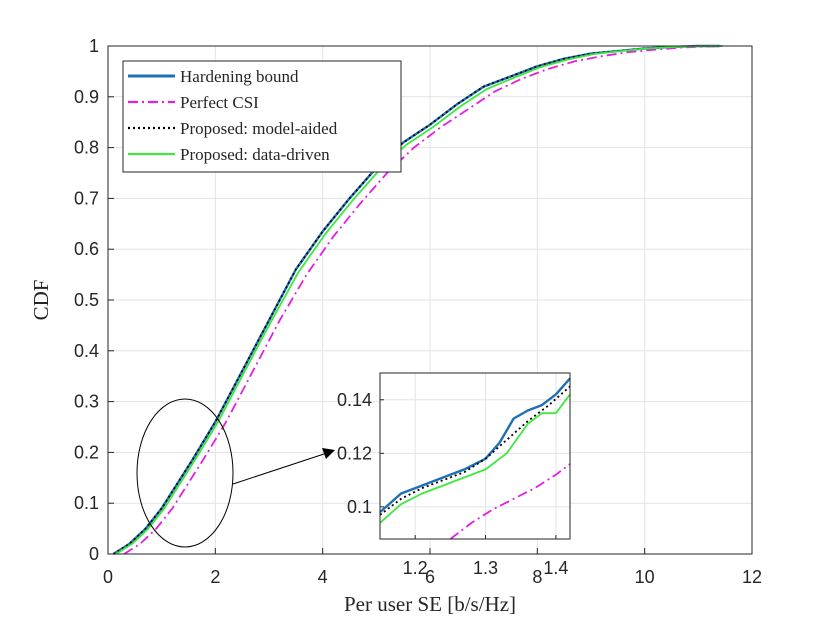 This screenshot has height=623, width=830. Describe the element at coordinates (430, 604) in the screenshot. I see `x-axis-label: Per user SE [b/s/Hz]` at that location.